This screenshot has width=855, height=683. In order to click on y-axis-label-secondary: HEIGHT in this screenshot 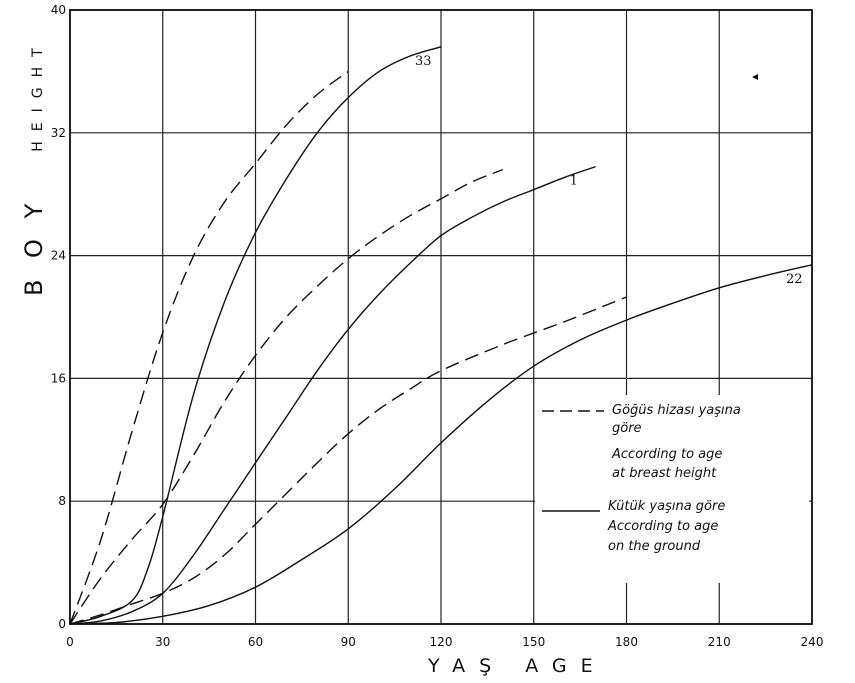, I will do `click(38, 94)`.